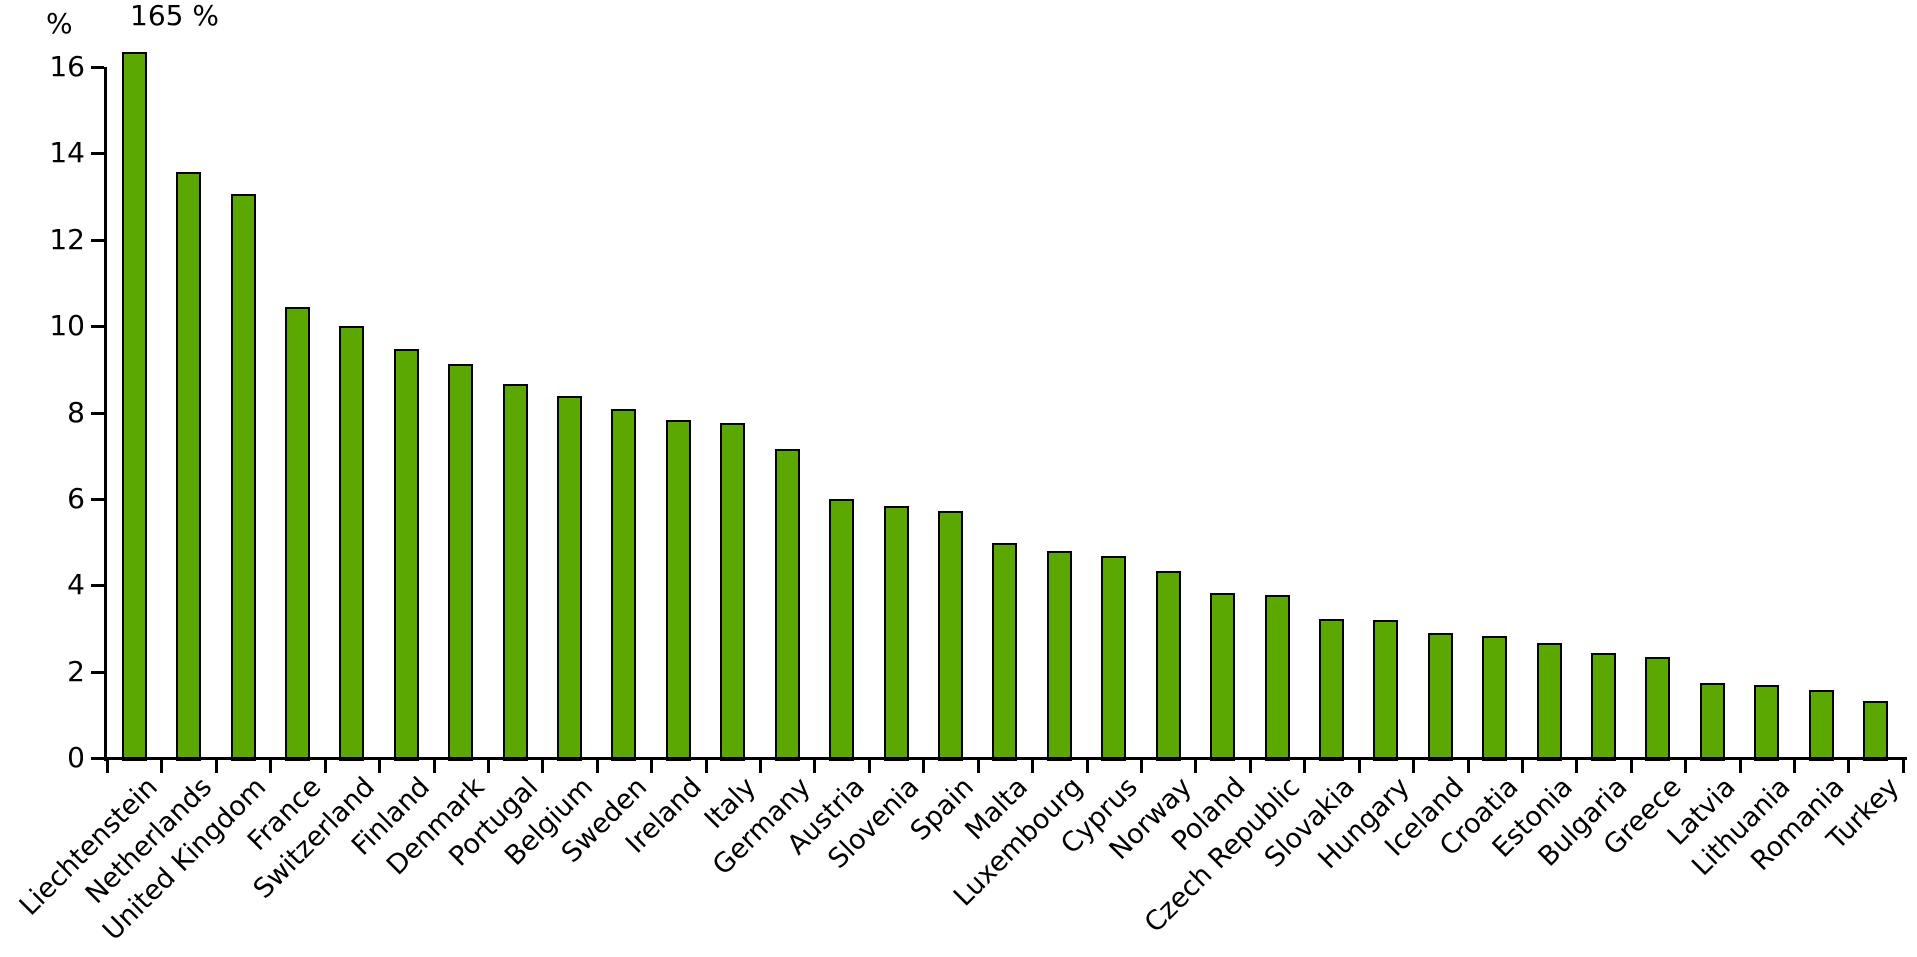 Image resolution: width=1917 pixels, height=957 pixels. Describe the element at coordinates (1005, 758) in the screenshot. I see `x-axis-line` at that location.